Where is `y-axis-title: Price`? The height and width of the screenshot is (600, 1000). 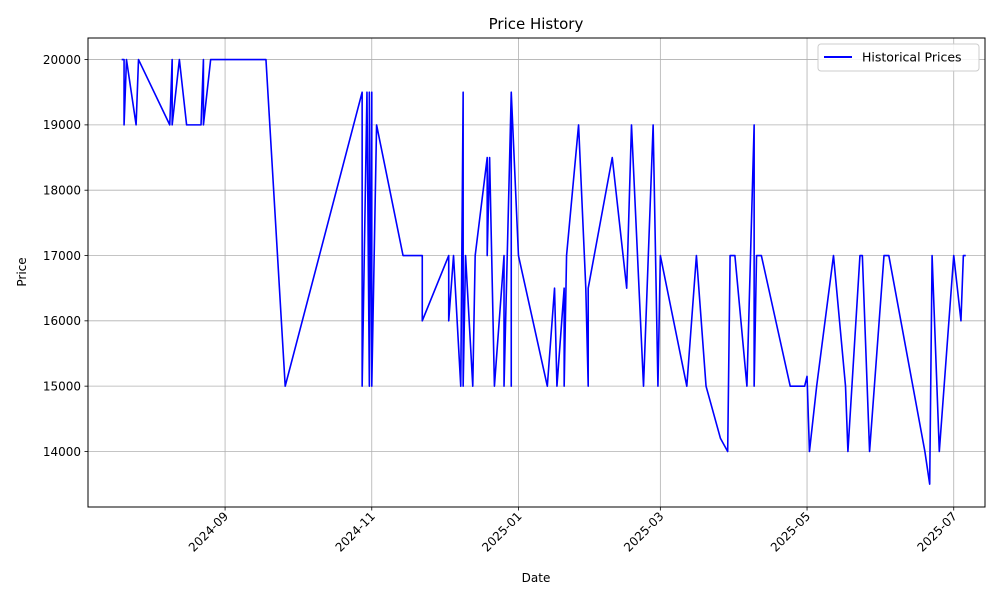
y-axis-title: Price is located at coordinates (22, 271).